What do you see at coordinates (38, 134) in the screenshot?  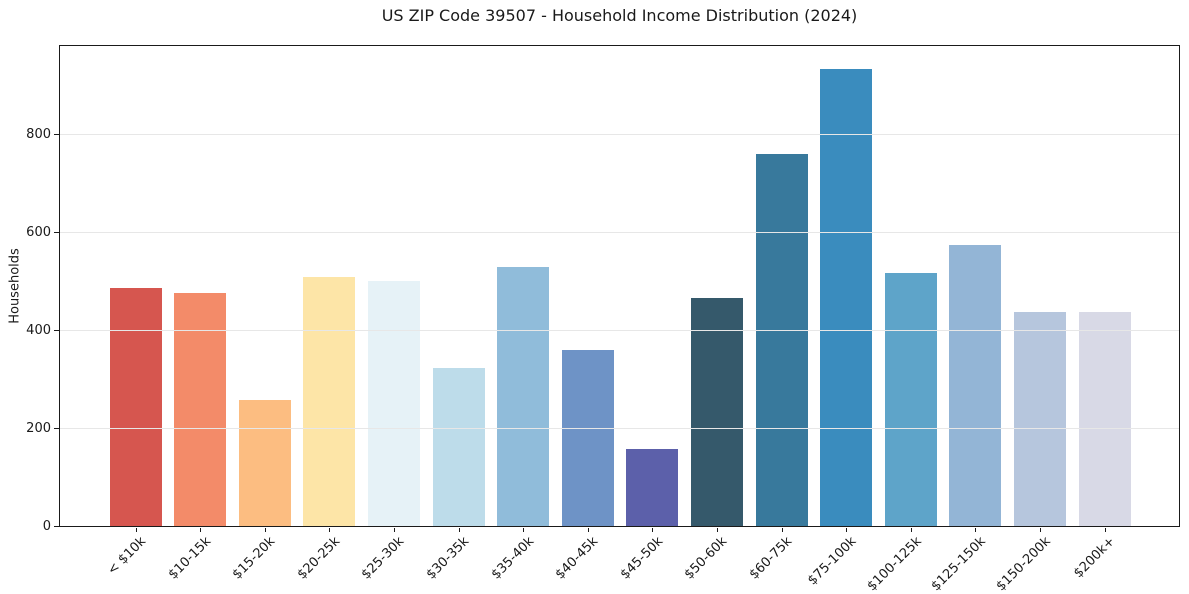 I see `y-tick-label: 800` at bounding box center [38, 134].